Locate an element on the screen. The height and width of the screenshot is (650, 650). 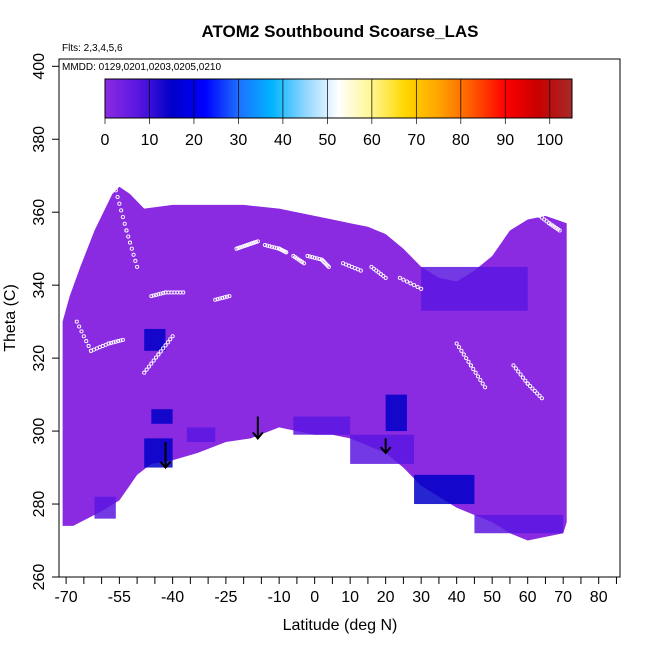
colorbar-tick-label: 40 is located at coordinates (283, 140).